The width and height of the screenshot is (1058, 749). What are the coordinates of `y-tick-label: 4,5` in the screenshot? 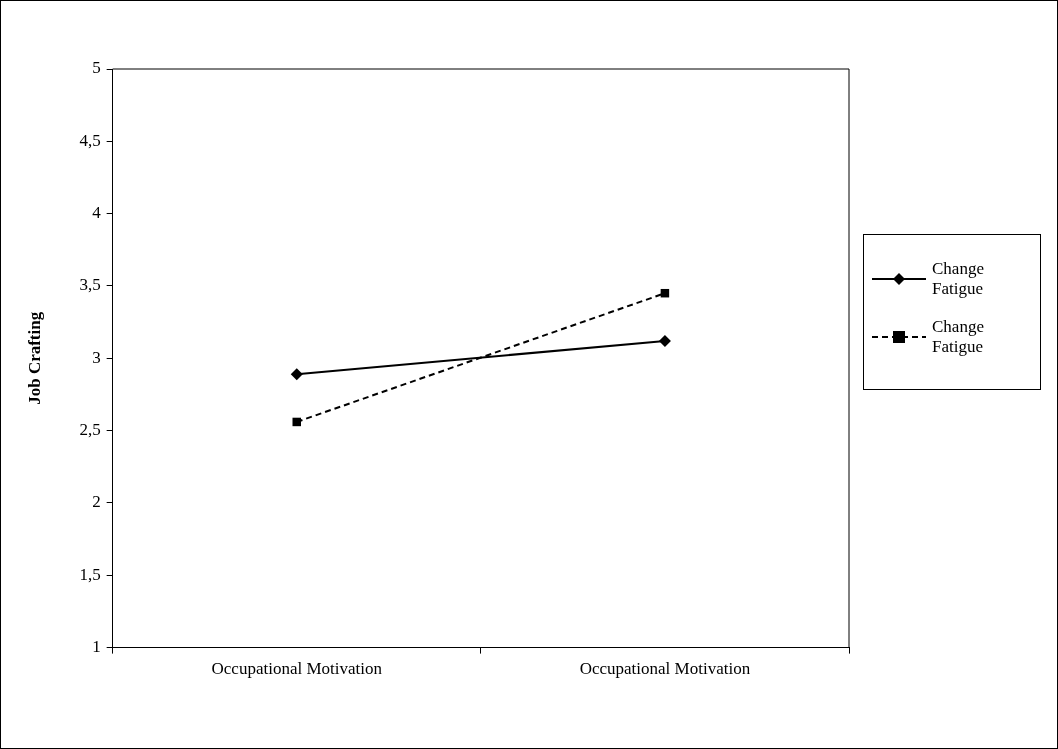 It's located at (90, 140).